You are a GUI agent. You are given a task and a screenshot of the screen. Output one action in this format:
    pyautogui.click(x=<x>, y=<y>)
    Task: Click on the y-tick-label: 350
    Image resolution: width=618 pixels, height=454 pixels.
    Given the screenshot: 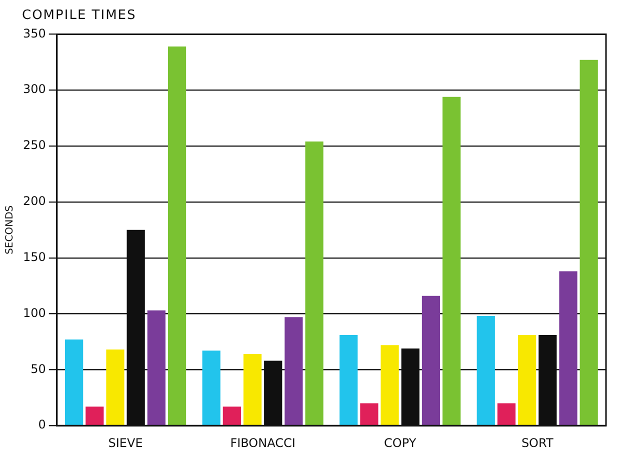 What is the action you would take?
    pyautogui.click(x=34, y=33)
    